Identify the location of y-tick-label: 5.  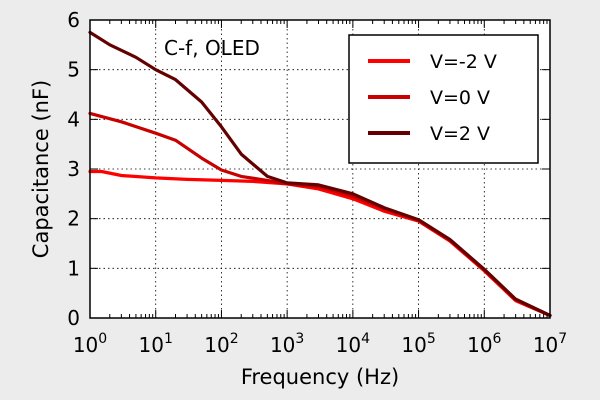
(73, 70).